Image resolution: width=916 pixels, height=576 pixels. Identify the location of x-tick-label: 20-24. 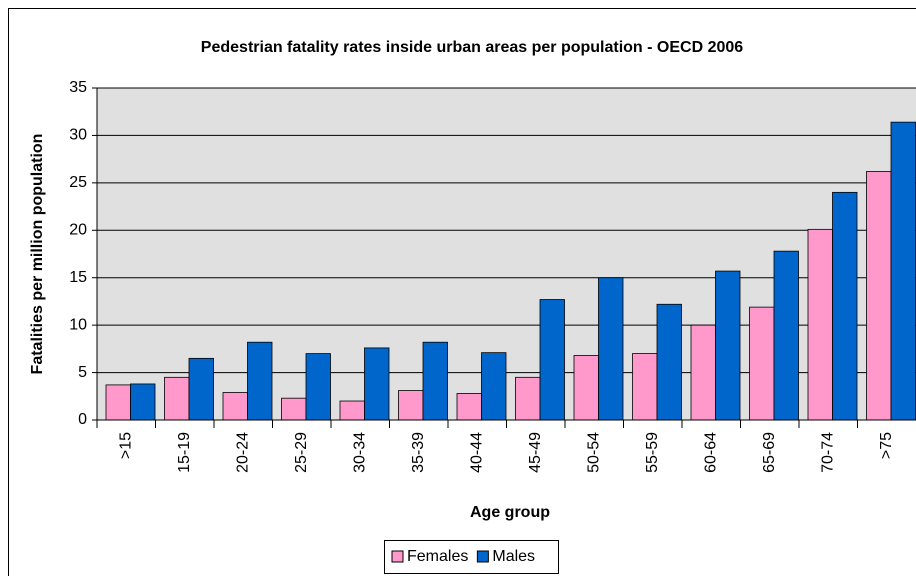
(242, 452).